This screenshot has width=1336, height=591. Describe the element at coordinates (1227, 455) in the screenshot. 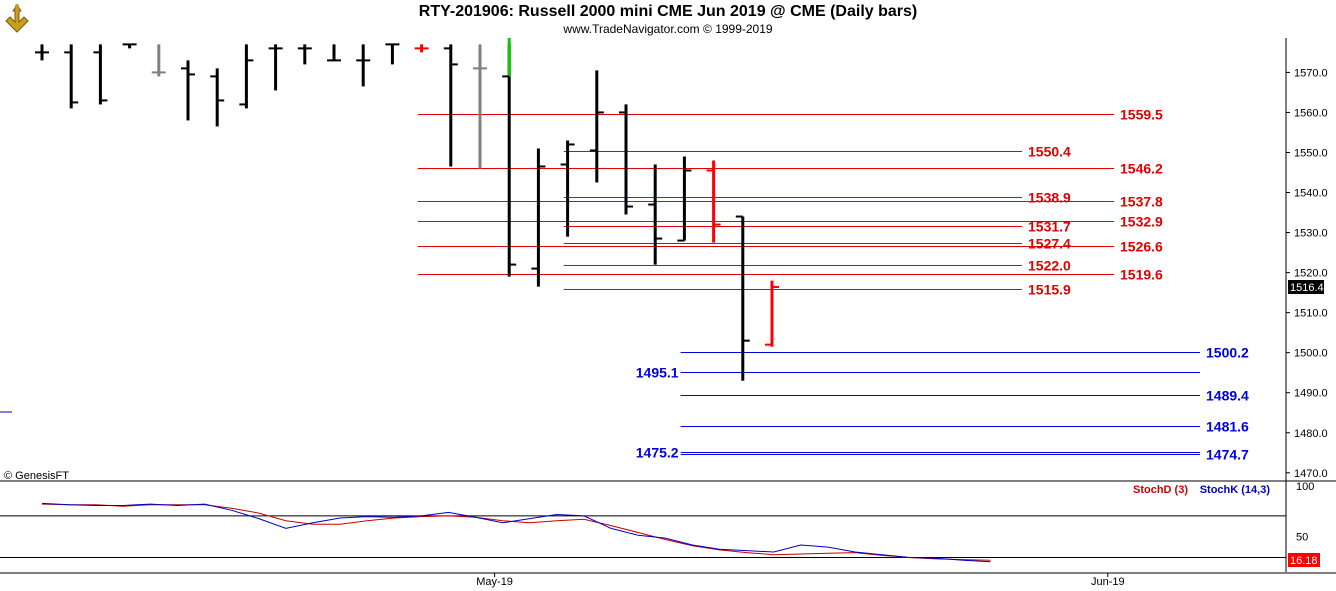

I see `price-level-label: 1474.7` at that location.